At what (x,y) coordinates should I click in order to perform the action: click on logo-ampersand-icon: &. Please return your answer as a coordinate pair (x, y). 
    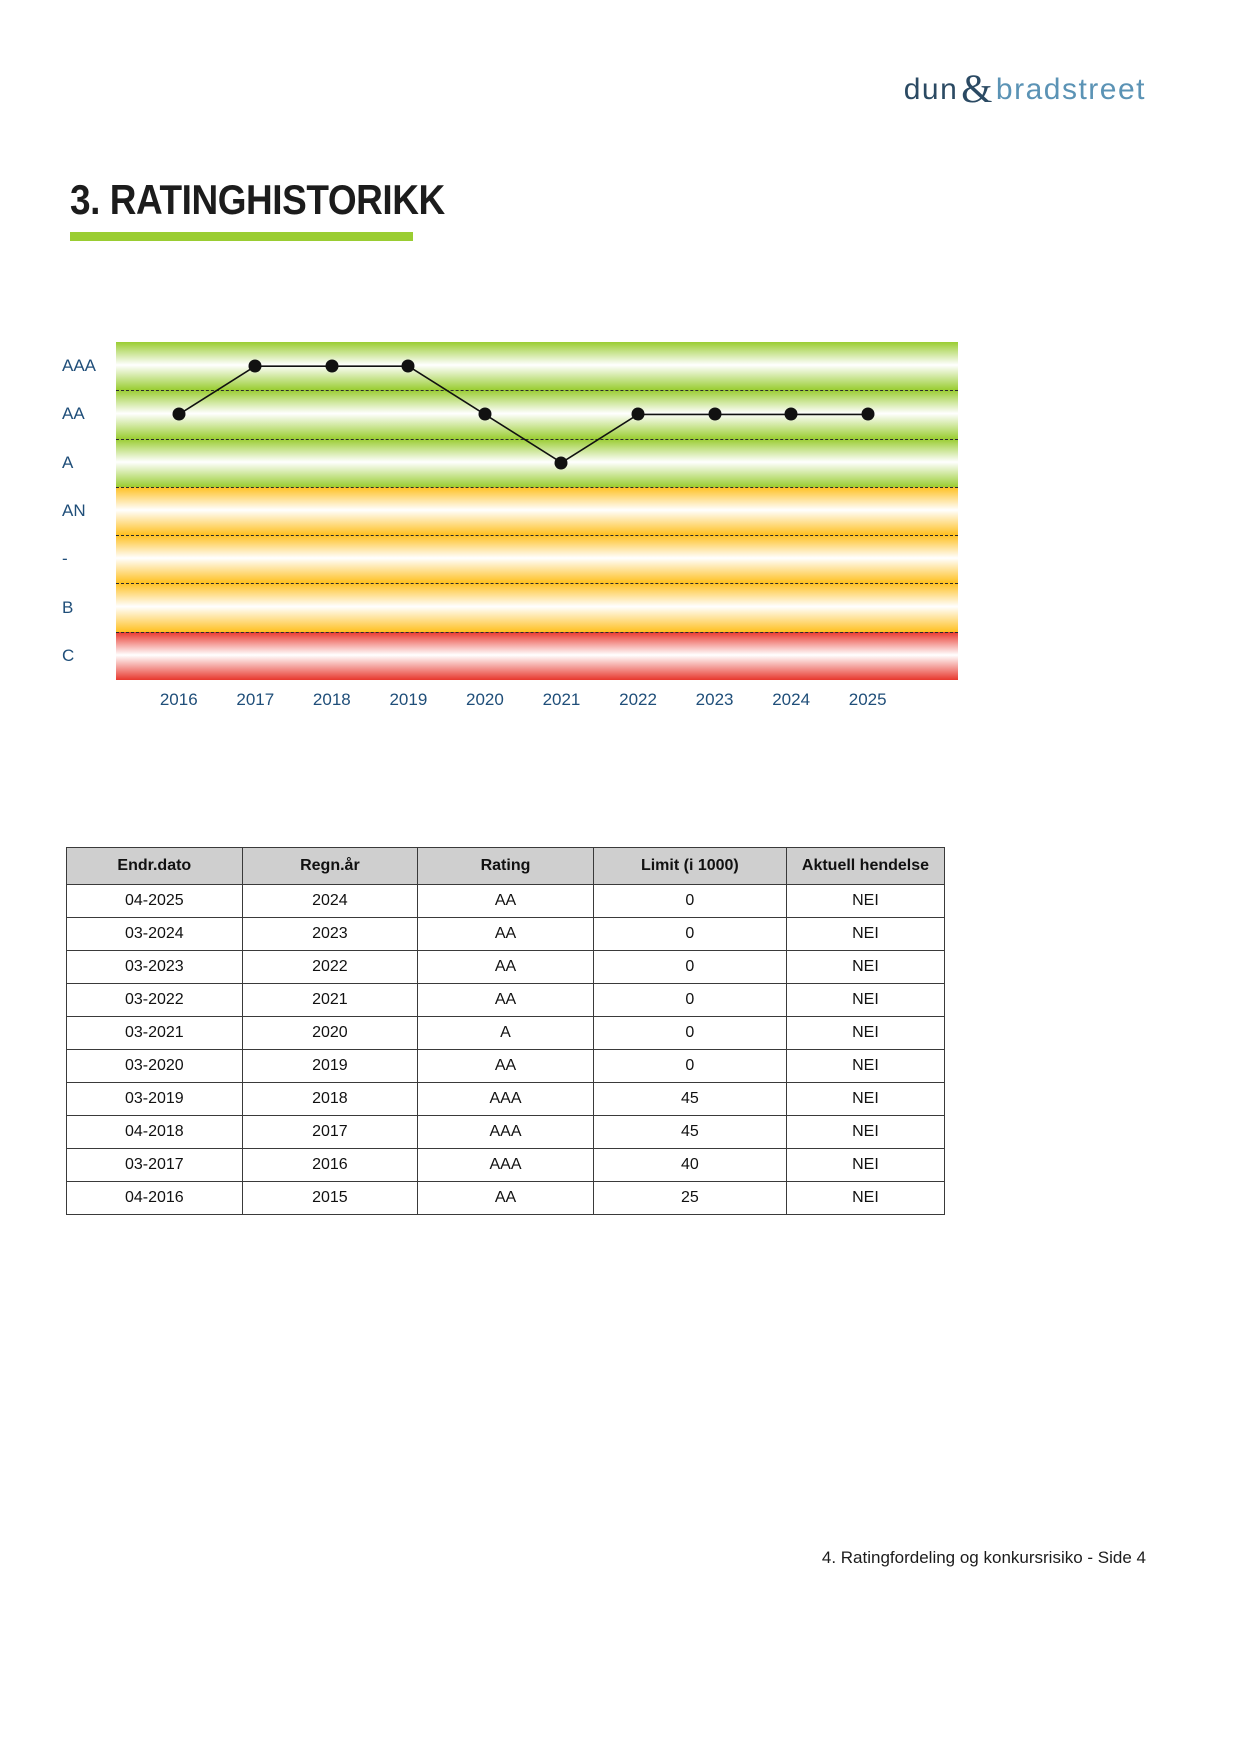
    Looking at the image, I should click on (977, 88).